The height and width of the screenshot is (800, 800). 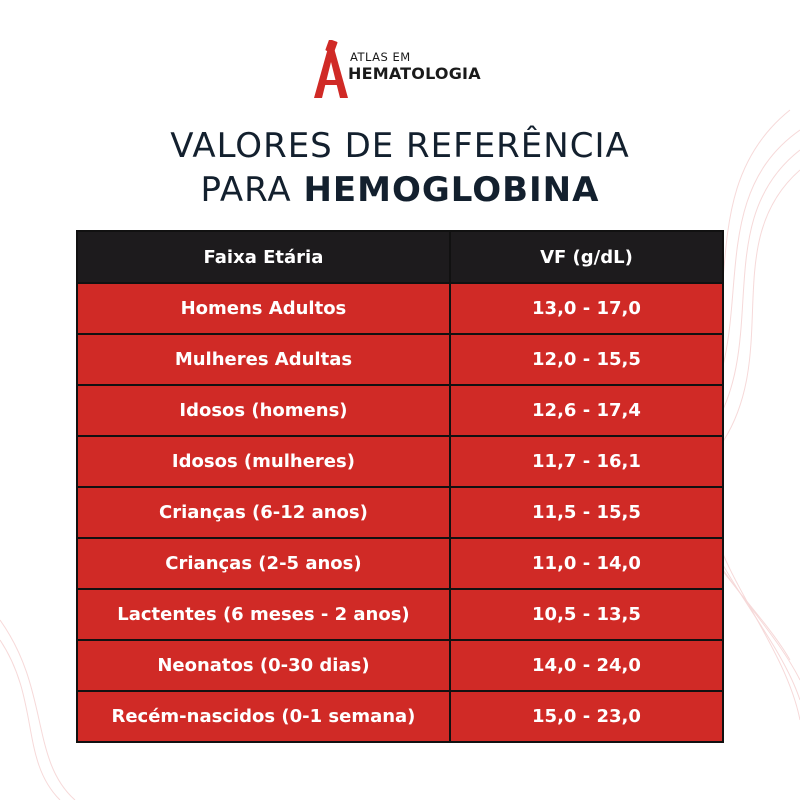 What do you see at coordinates (263, 461) in the screenshot?
I see `age-group-cell: Idosos (mulheres)` at bounding box center [263, 461].